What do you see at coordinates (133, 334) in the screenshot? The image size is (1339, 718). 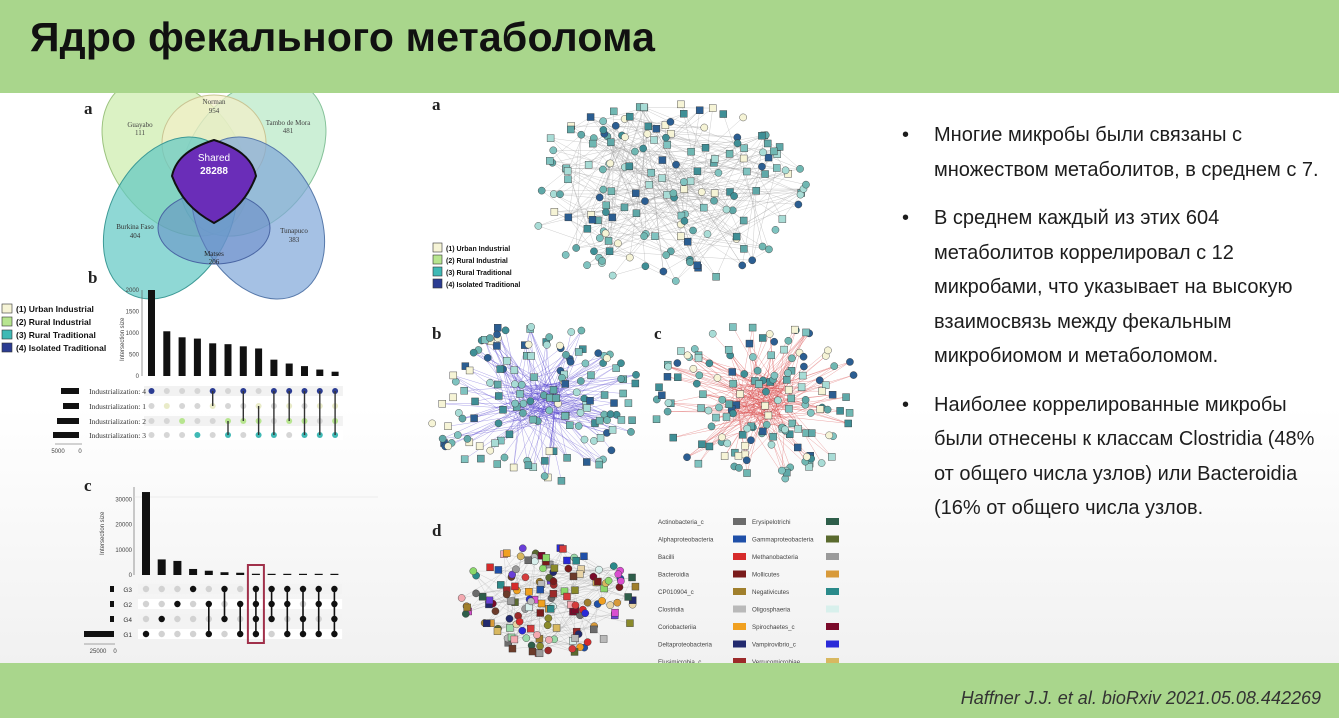 I see `tick-label: 1000` at bounding box center [133, 334].